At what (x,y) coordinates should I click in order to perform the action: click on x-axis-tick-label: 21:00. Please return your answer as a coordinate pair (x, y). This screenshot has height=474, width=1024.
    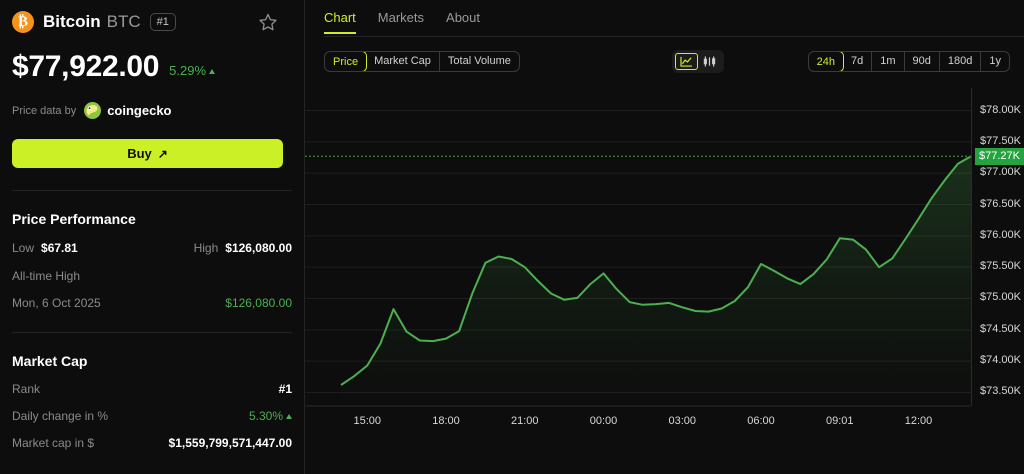
    Looking at the image, I should click on (524, 421).